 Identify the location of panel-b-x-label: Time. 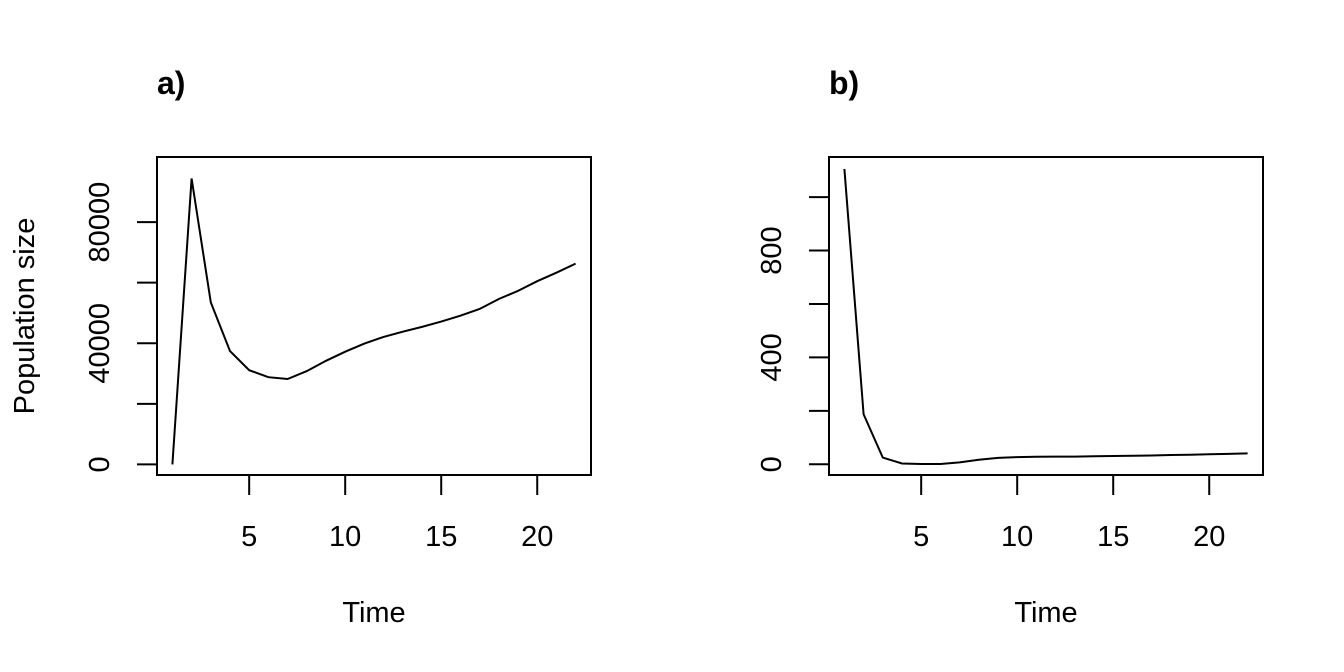
(1045, 613).